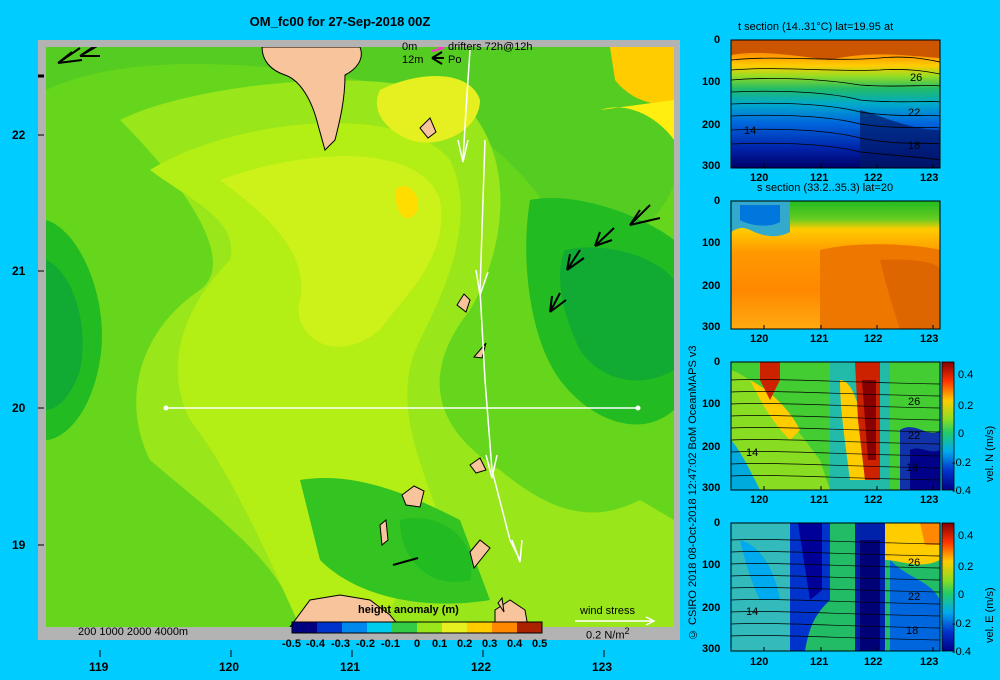 This screenshot has width=1000, height=680. Describe the element at coordinates (825, 188) in the screenshot. I see `s-section-title: s section (33.2..35.3) lat=20` at that location.